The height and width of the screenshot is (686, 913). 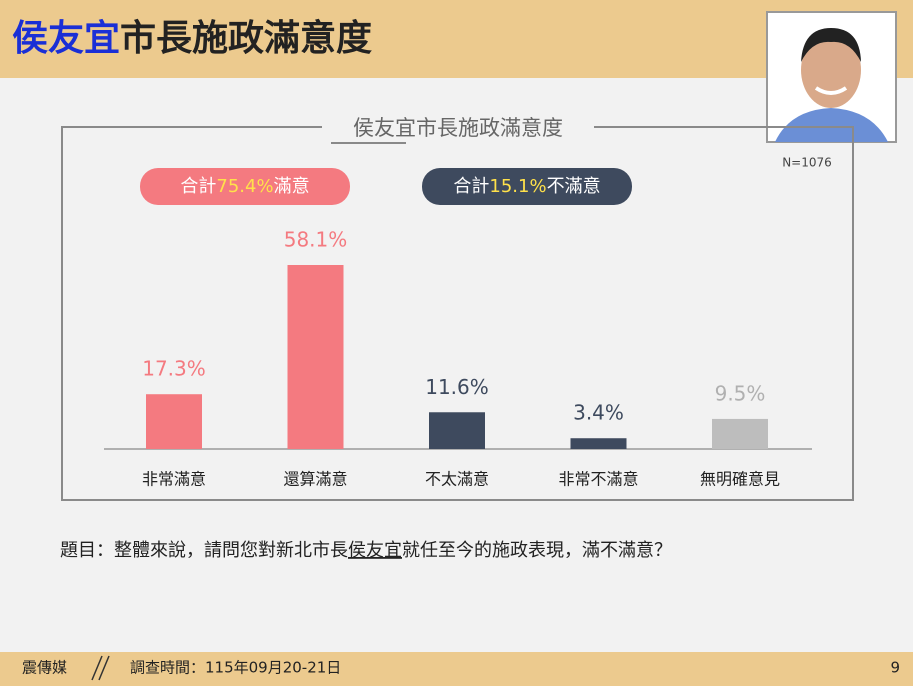 I want to click on value-label: 9.5%, so click(x=740, y=393).